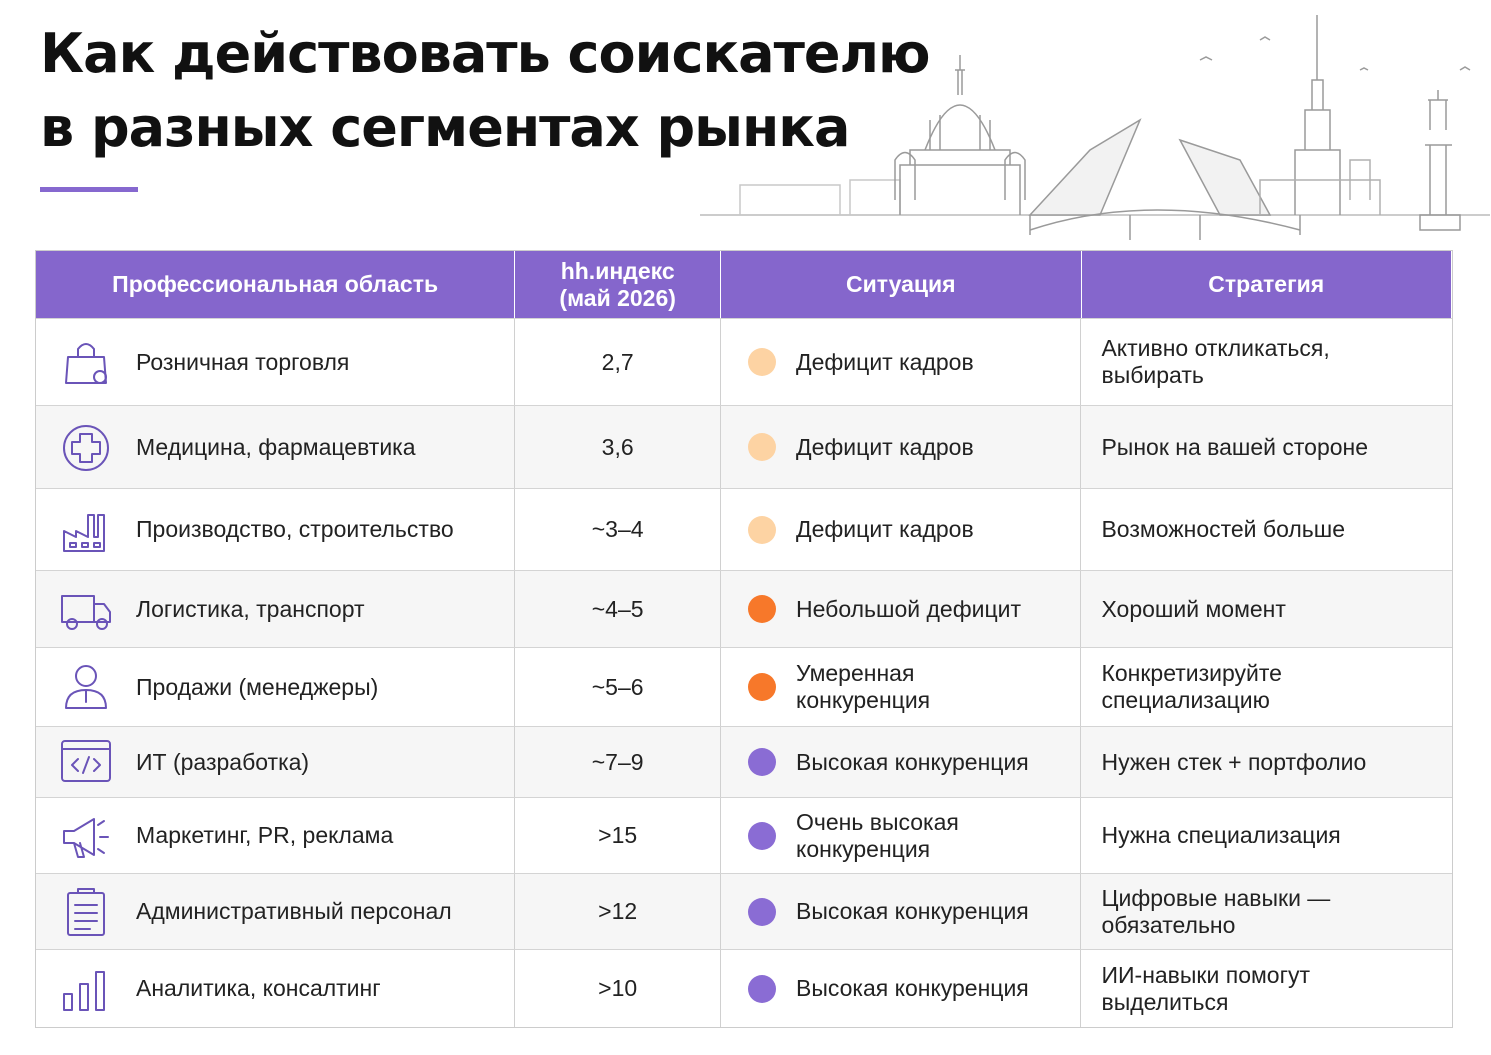 This screenshot has height=1055, width=1491. Describe the element at coordinates (618, 762) in the screenshot. I see `index-cell: ~7–9` at that location.